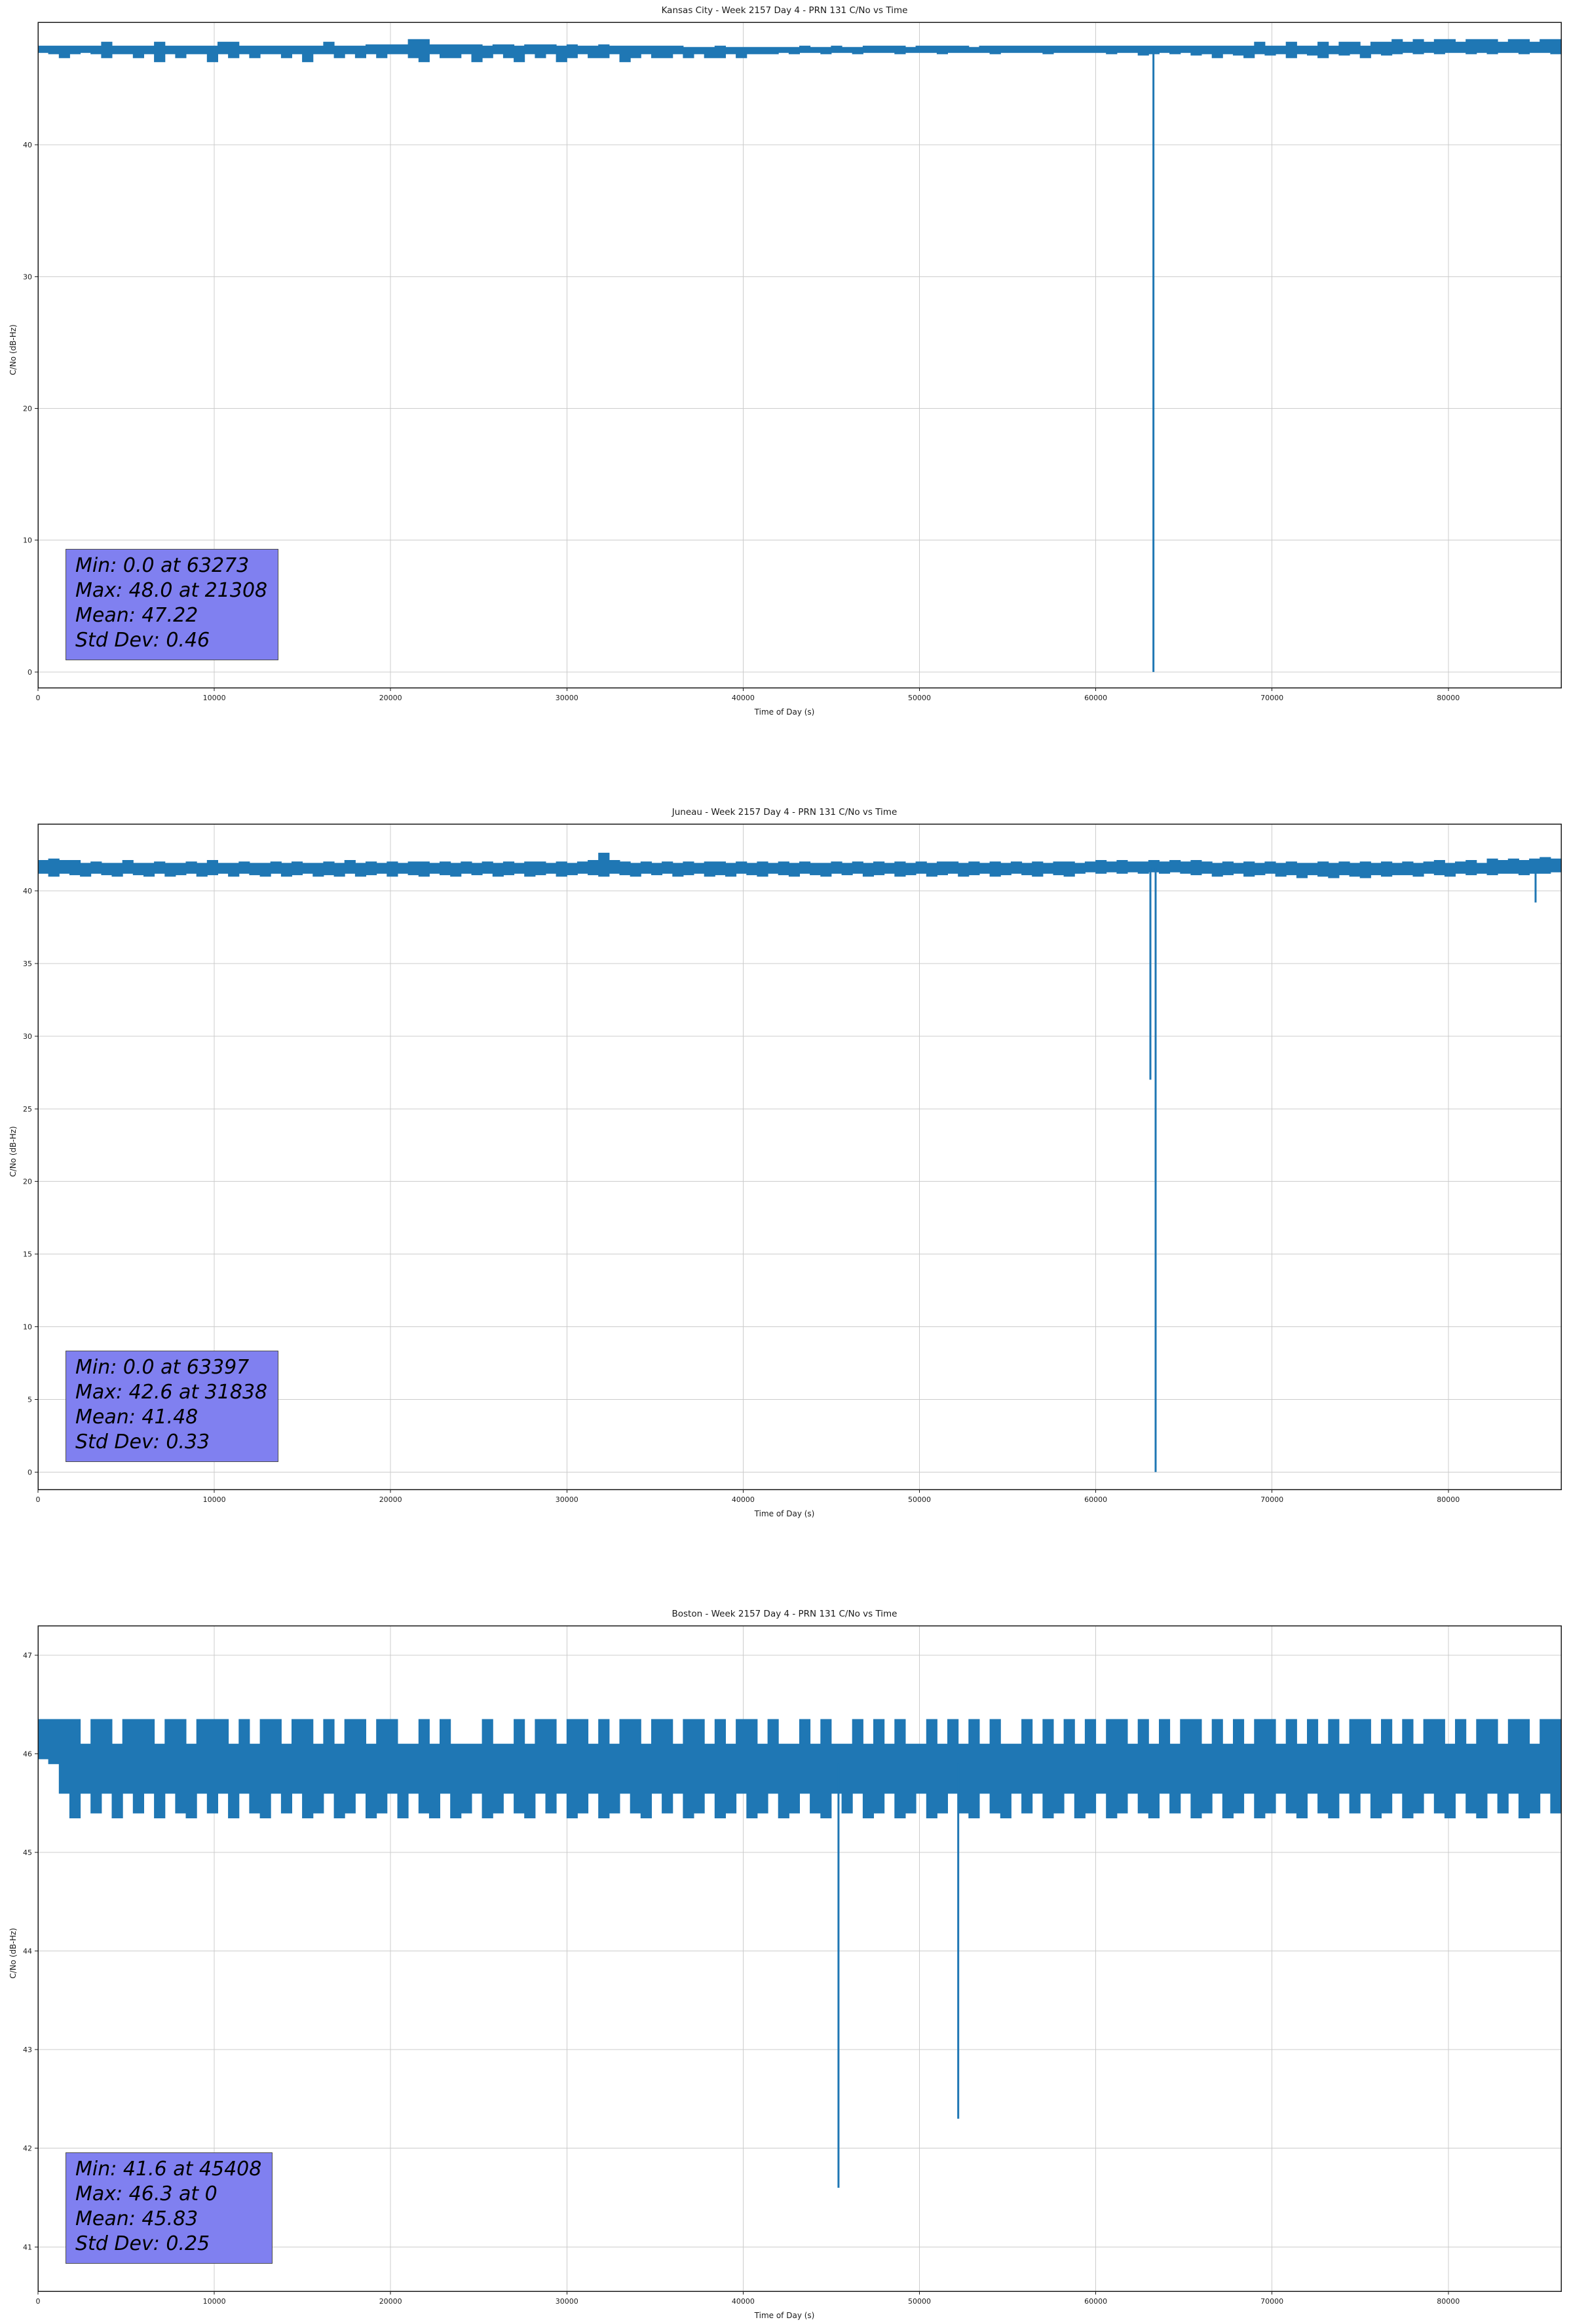 The height and width of the screenshot is (2324, 1569). I want to click on y-tick-label: 44, so click(27, 1951).